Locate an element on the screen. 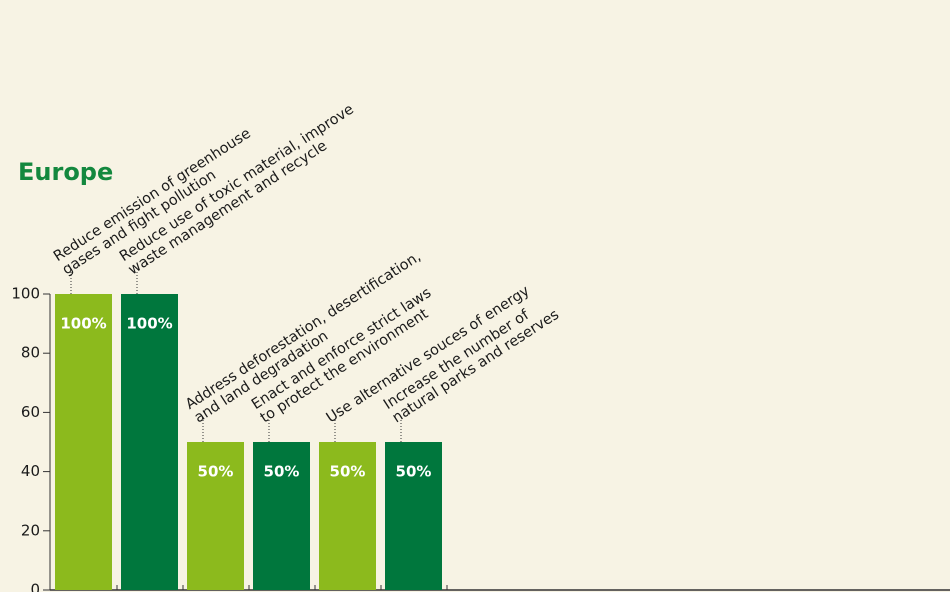  chart-title: Europe is located at coordinates (65, 172).